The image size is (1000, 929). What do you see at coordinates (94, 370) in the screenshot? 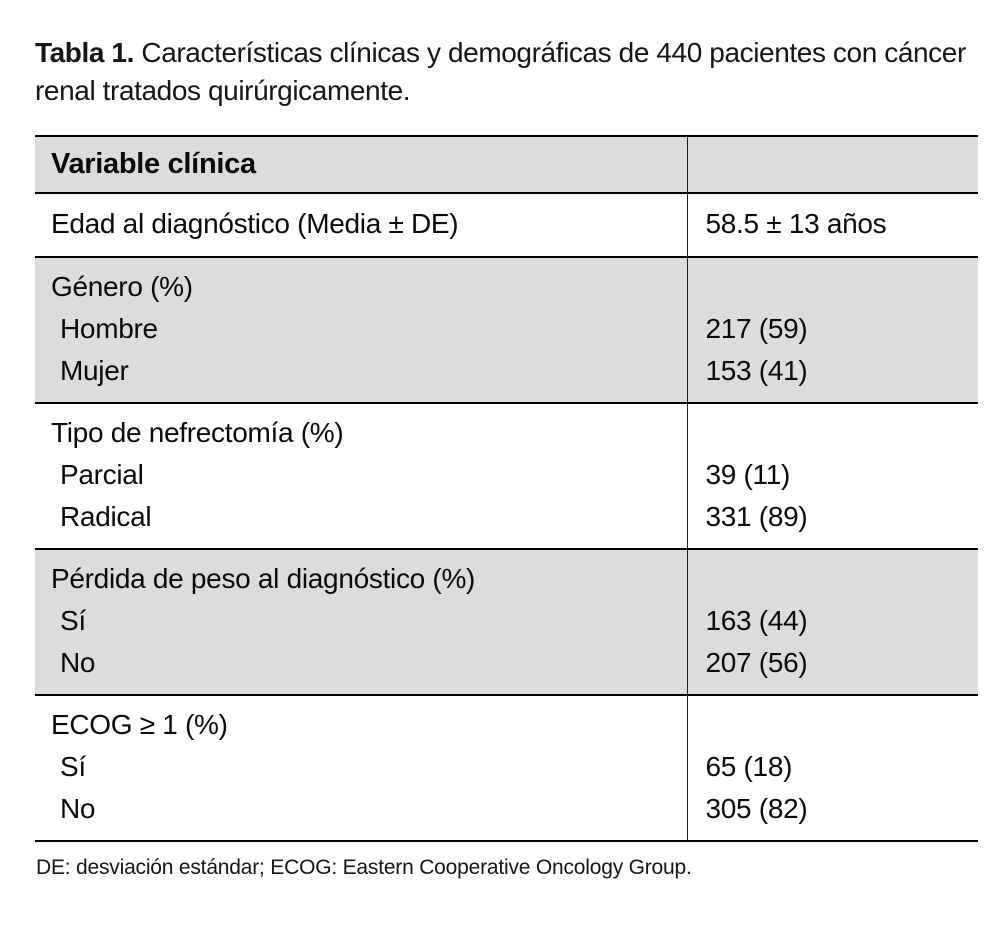
I see `row-label: Mujer` at bounding box center [94, 370].